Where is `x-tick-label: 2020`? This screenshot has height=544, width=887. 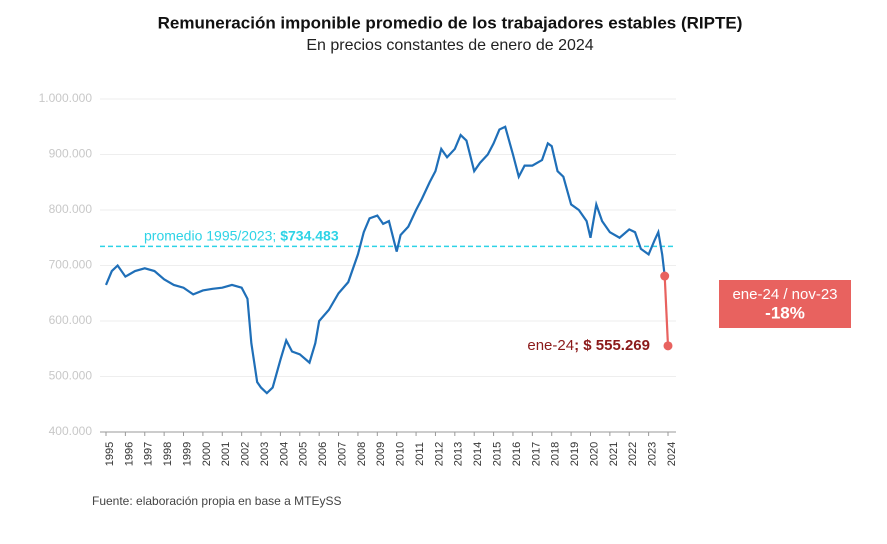
x-tick-label: 2020 is located at coordinates (594, 454).